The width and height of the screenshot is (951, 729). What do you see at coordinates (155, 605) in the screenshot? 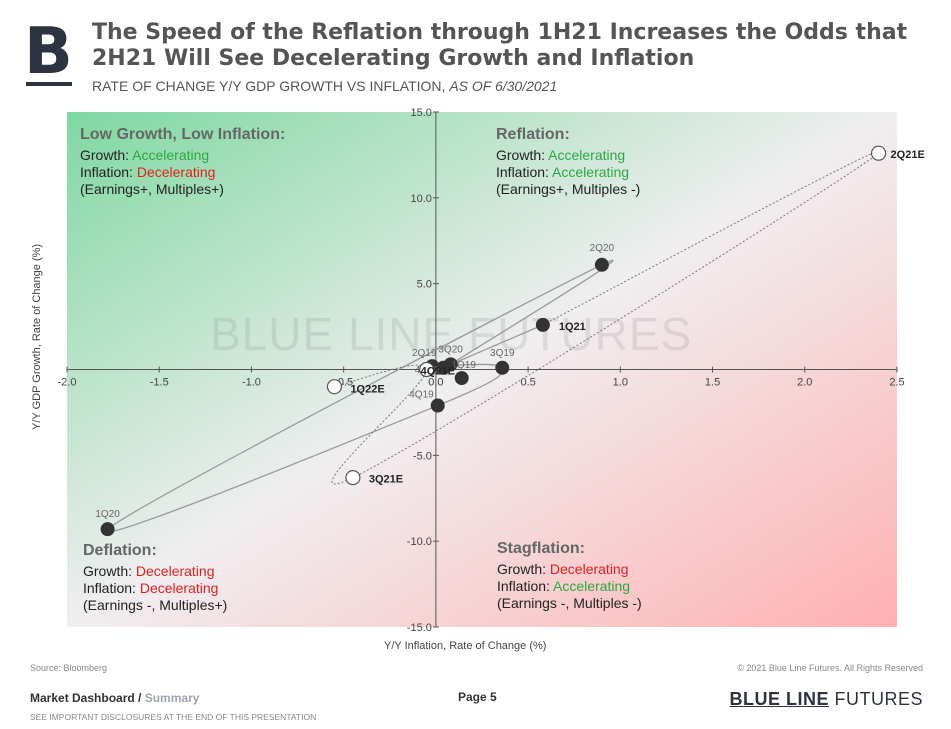
I see `quadrant-note: (Earnings -, Multiples+)` at bounding box center [155, 605].